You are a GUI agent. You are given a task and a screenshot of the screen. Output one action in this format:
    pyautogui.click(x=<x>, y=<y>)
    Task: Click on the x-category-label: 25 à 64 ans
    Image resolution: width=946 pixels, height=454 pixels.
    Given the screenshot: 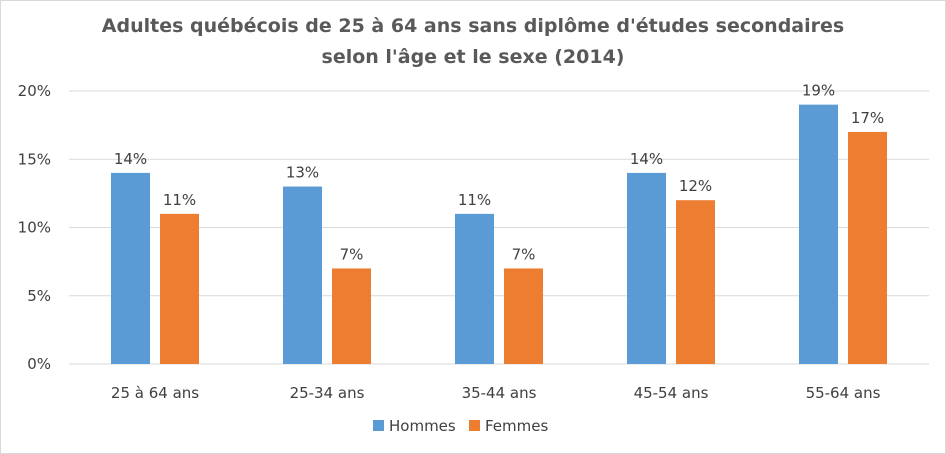 What is the action you would take?
    pyautogui.click(x=155, y=393)
    